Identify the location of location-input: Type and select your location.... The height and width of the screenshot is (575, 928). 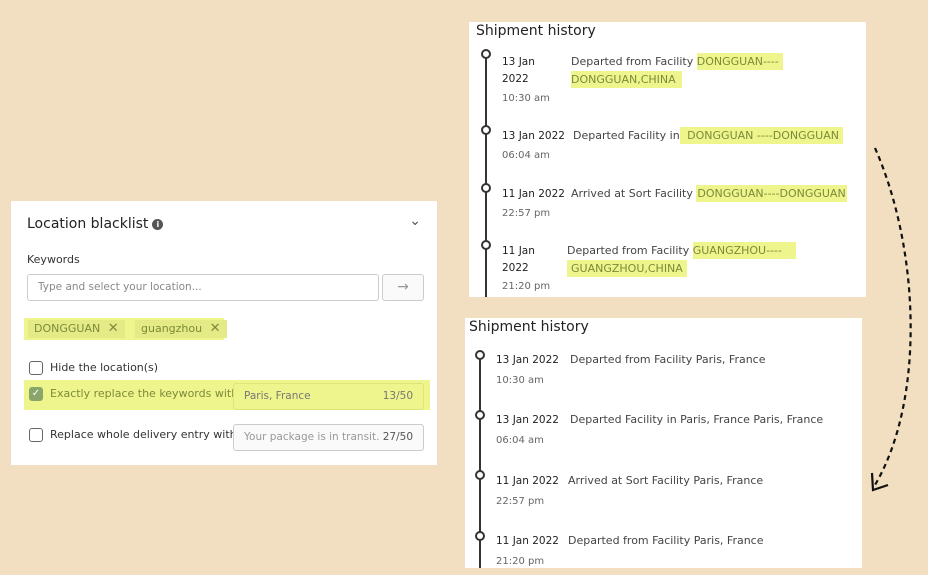
(203, 287).